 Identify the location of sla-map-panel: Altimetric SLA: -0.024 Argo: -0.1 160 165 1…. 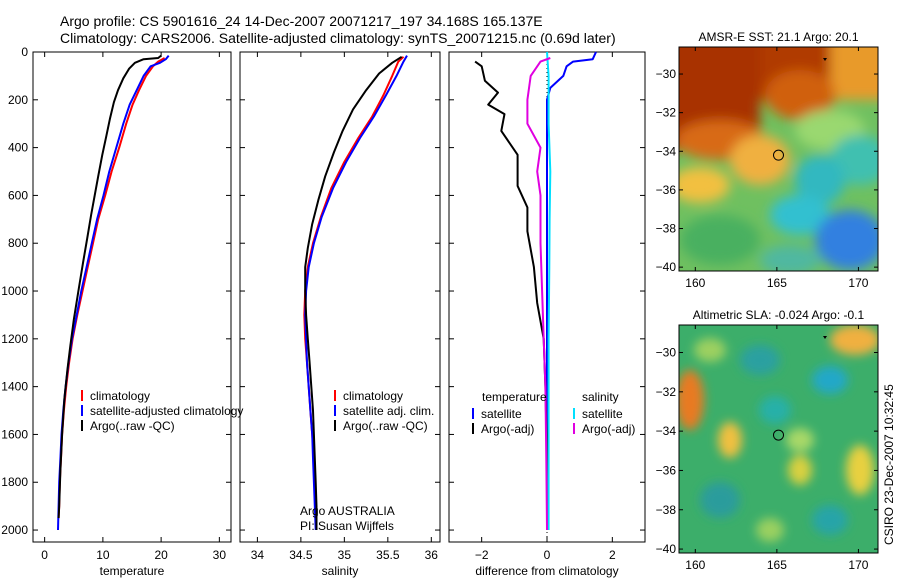
(767, 440).